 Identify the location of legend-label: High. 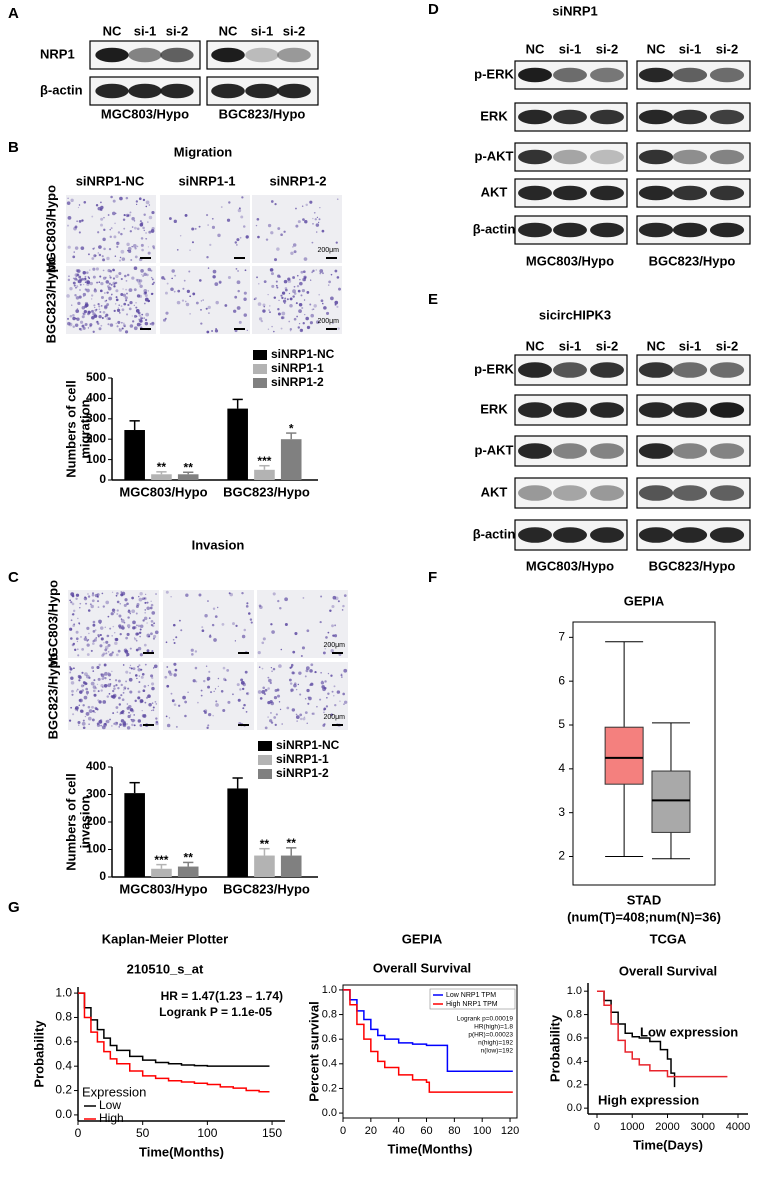
(111, 1118).